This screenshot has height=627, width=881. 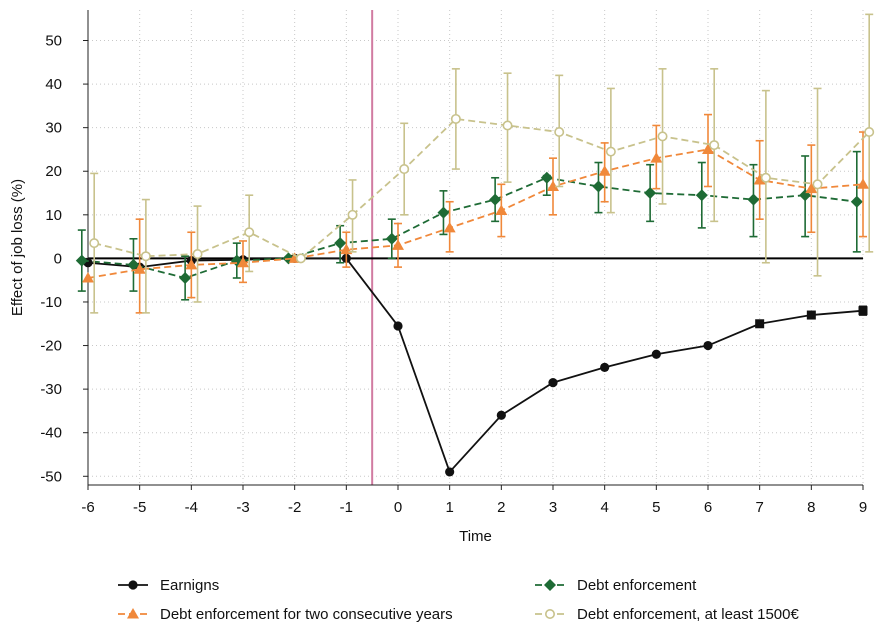 I want to click on y-tick-label: -20, so click(x=51, y=346).